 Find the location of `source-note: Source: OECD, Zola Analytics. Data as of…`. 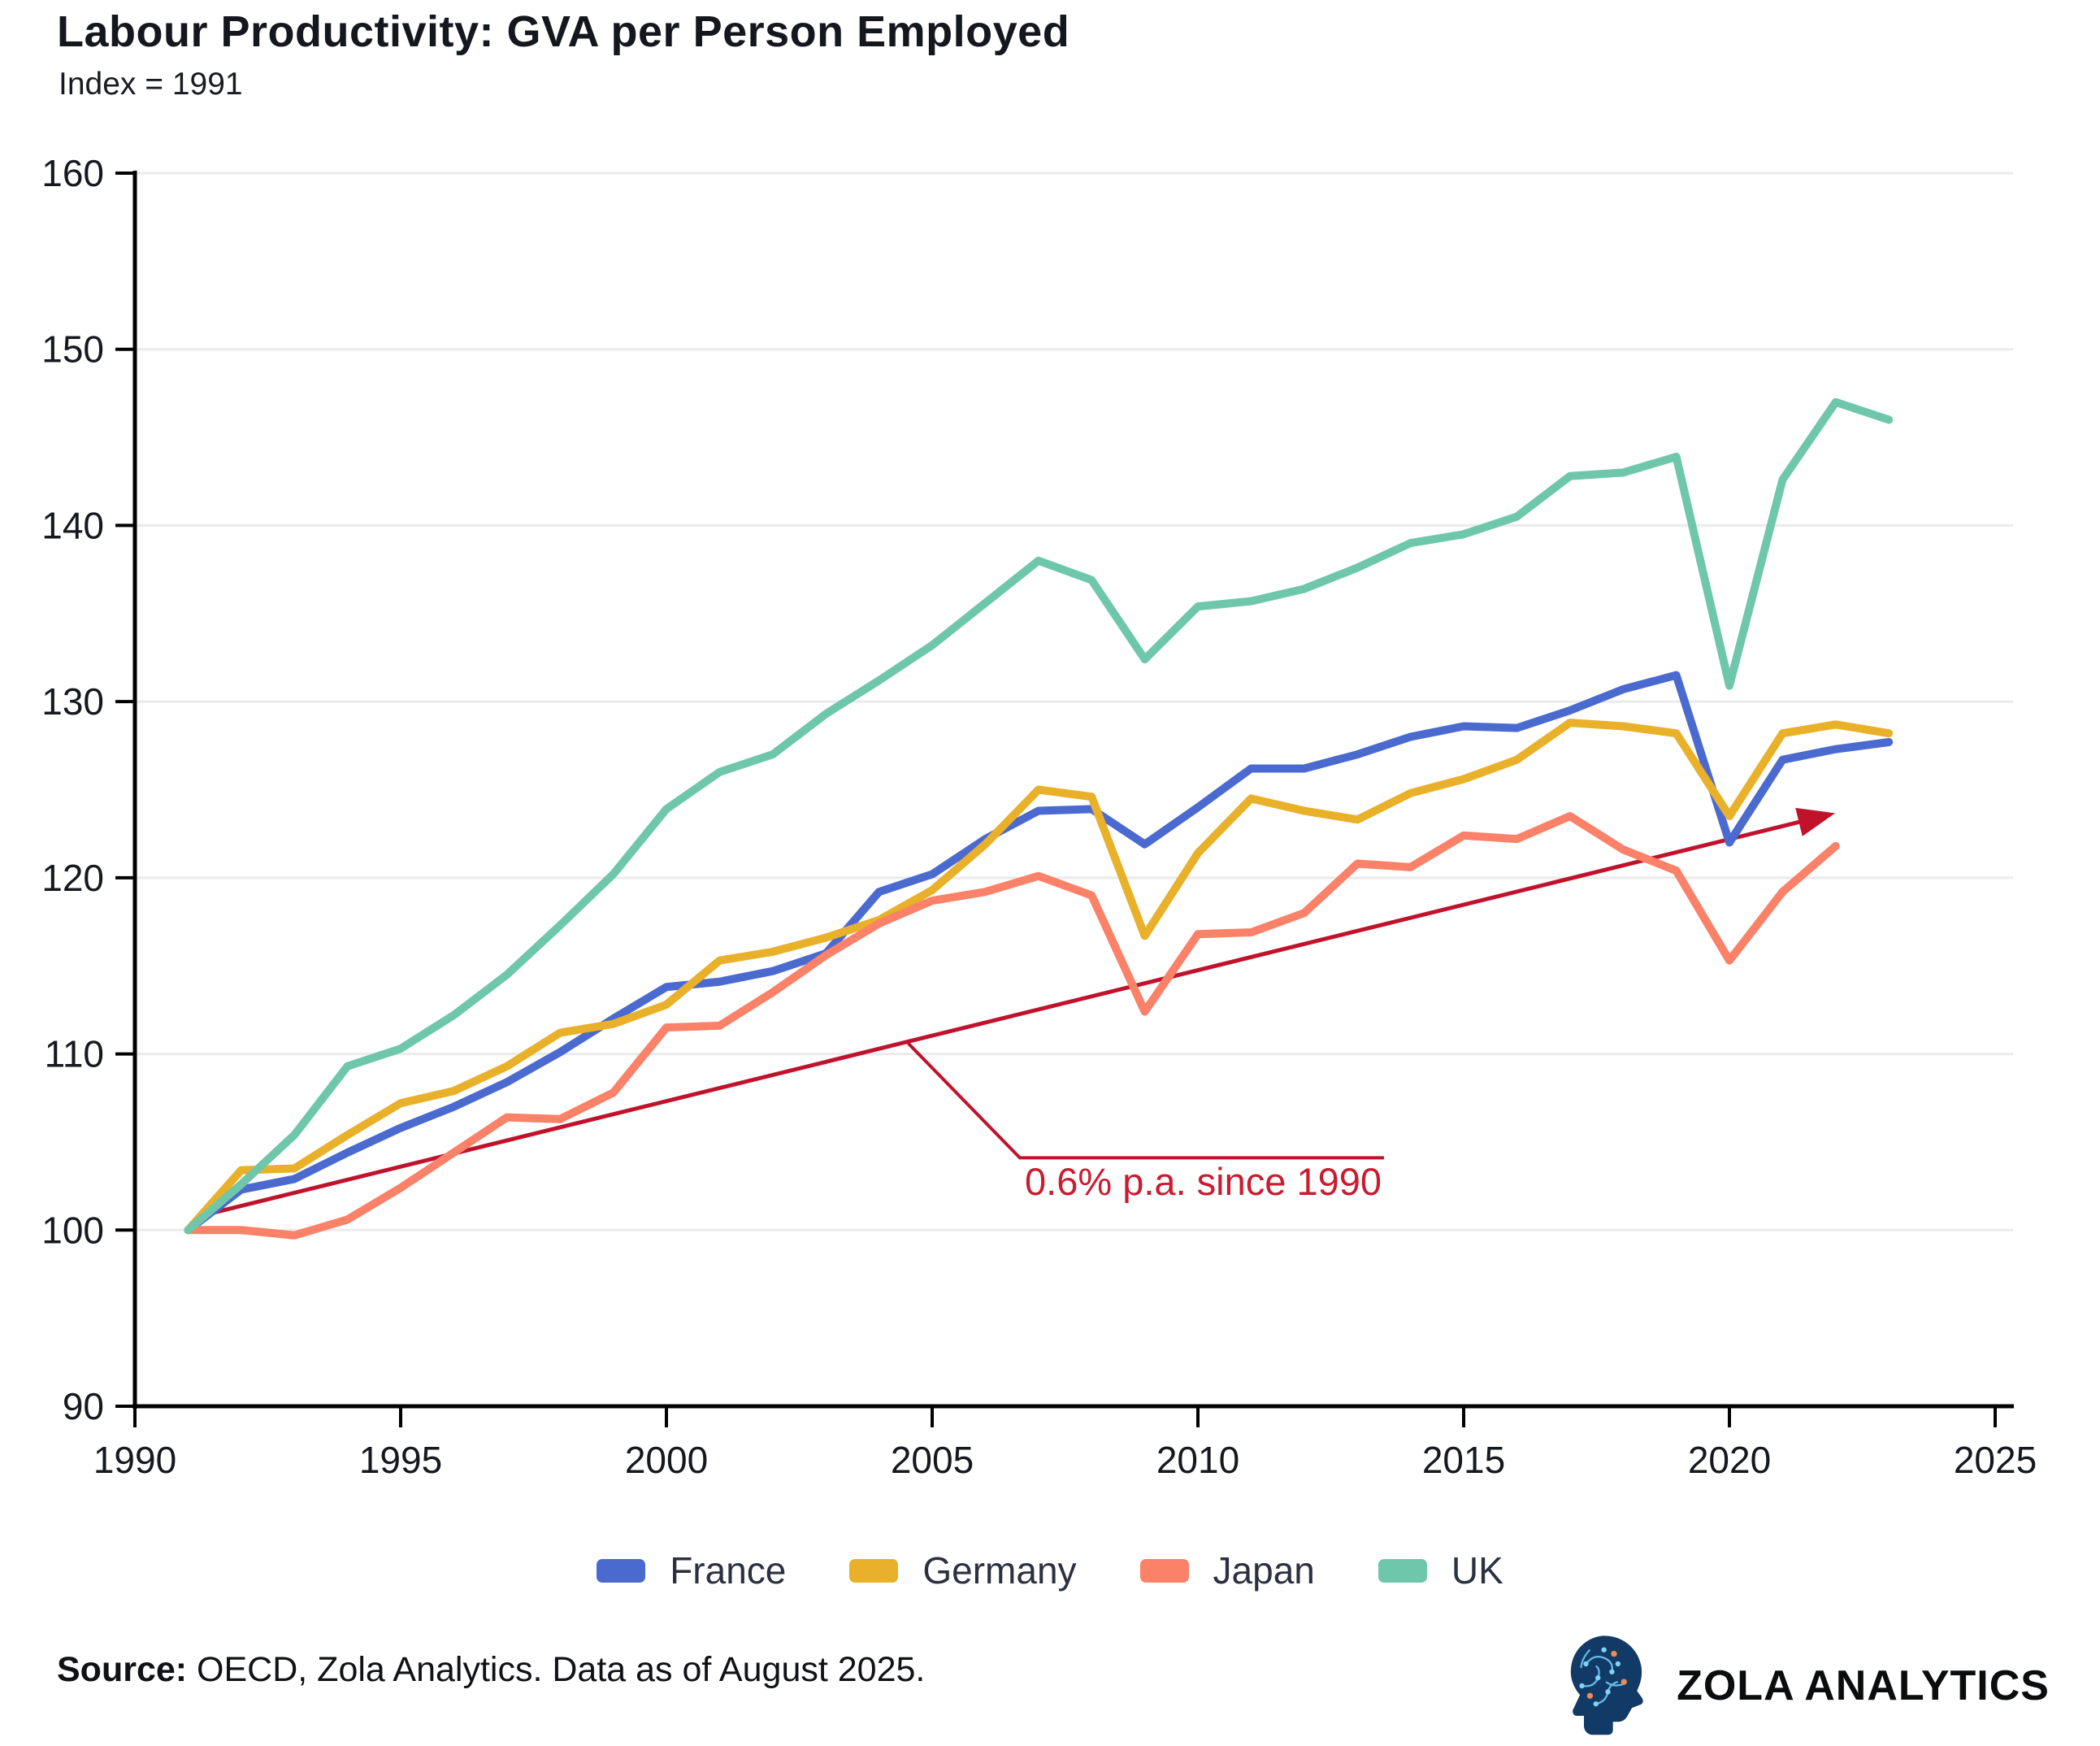

source-note: Source: OECD, Zola Analytics. Data as of… is located at coordinates (491, 1670).